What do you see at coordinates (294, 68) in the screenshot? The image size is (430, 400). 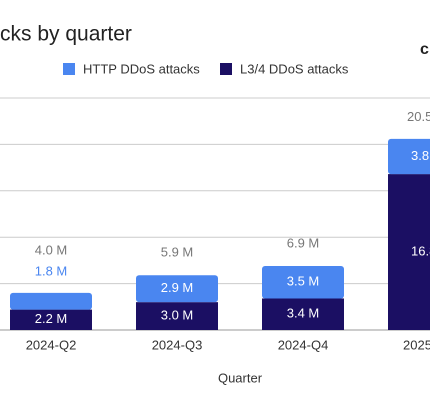 I see `legend-label: L3/4 DDoS attacks` at bounding box center [294, 68].